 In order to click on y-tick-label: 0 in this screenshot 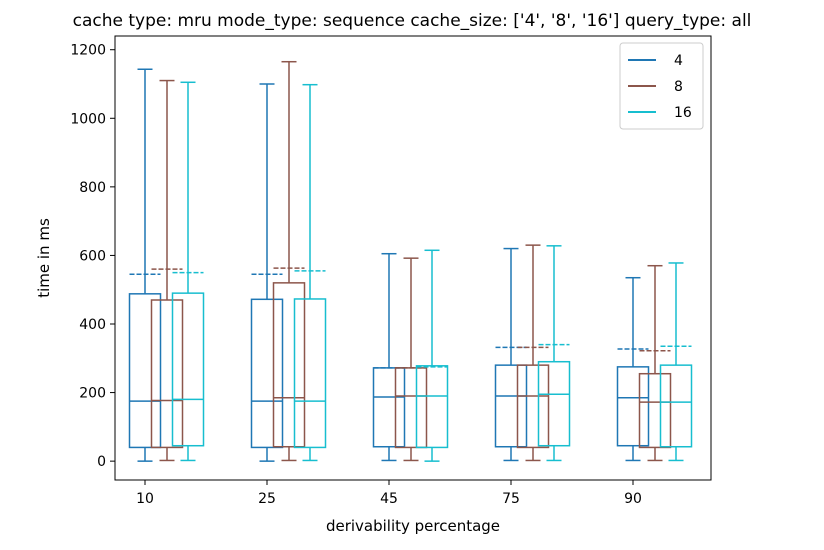, I will do `click(101, 462)`.